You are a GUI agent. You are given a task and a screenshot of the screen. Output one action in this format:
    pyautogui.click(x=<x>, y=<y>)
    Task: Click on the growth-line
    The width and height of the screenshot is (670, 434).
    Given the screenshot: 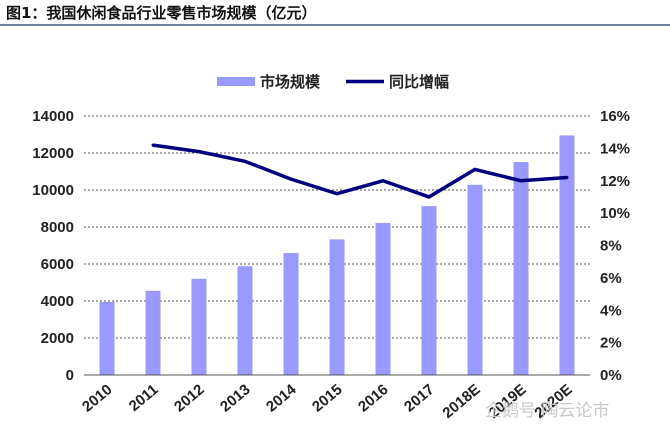 What is the action you would take?
    pyautogui.click(x=360, y=171)
    